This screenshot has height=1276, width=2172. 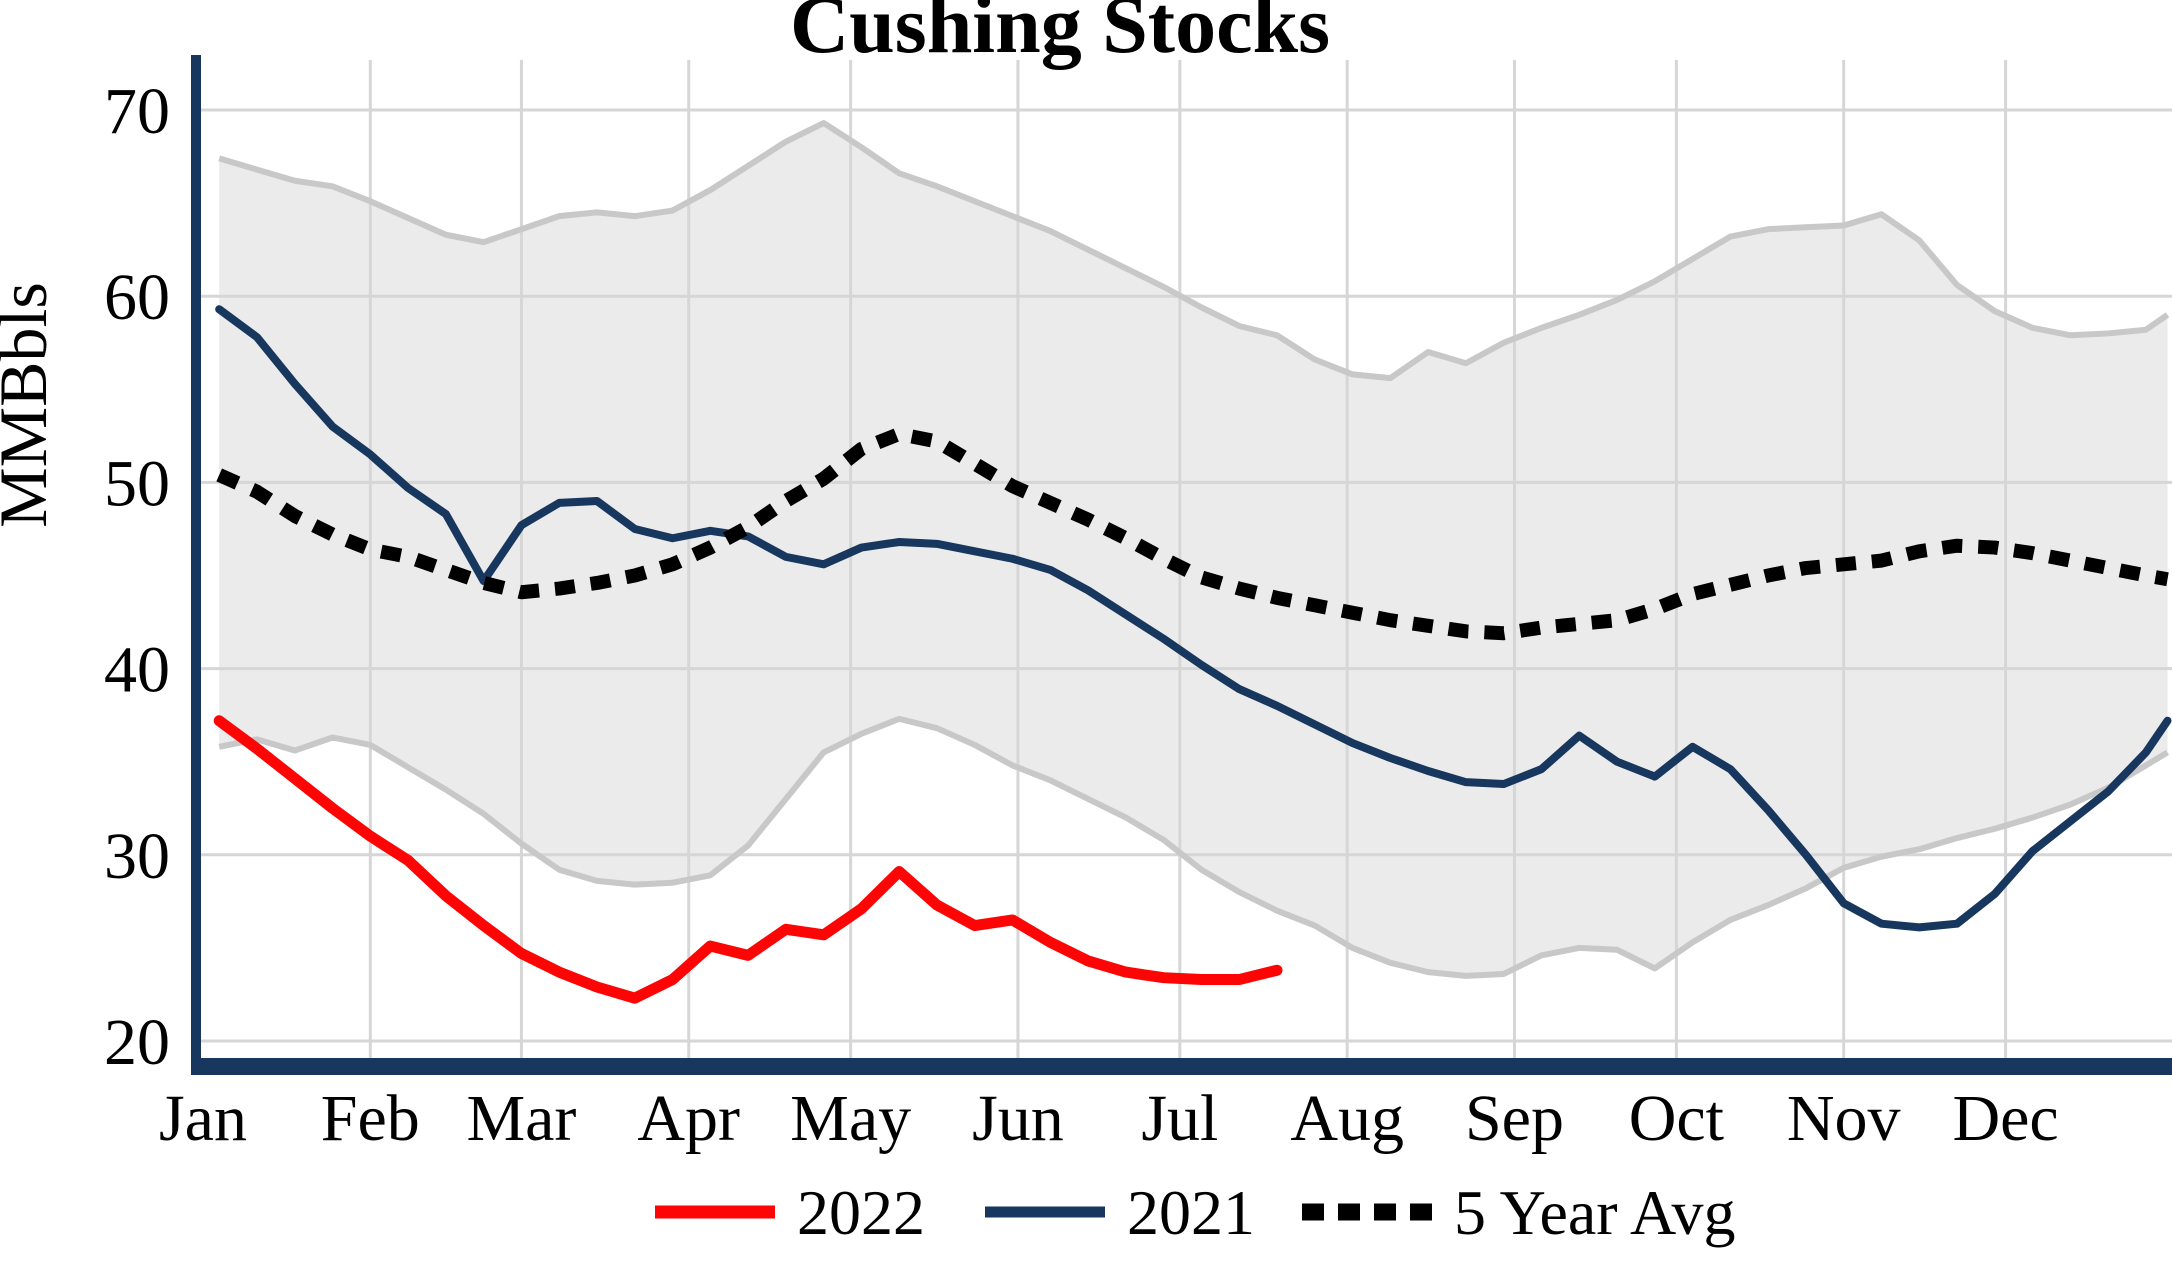 I want to click on x-month-label-Jul: Jul, so click(x=1179, y=1118).